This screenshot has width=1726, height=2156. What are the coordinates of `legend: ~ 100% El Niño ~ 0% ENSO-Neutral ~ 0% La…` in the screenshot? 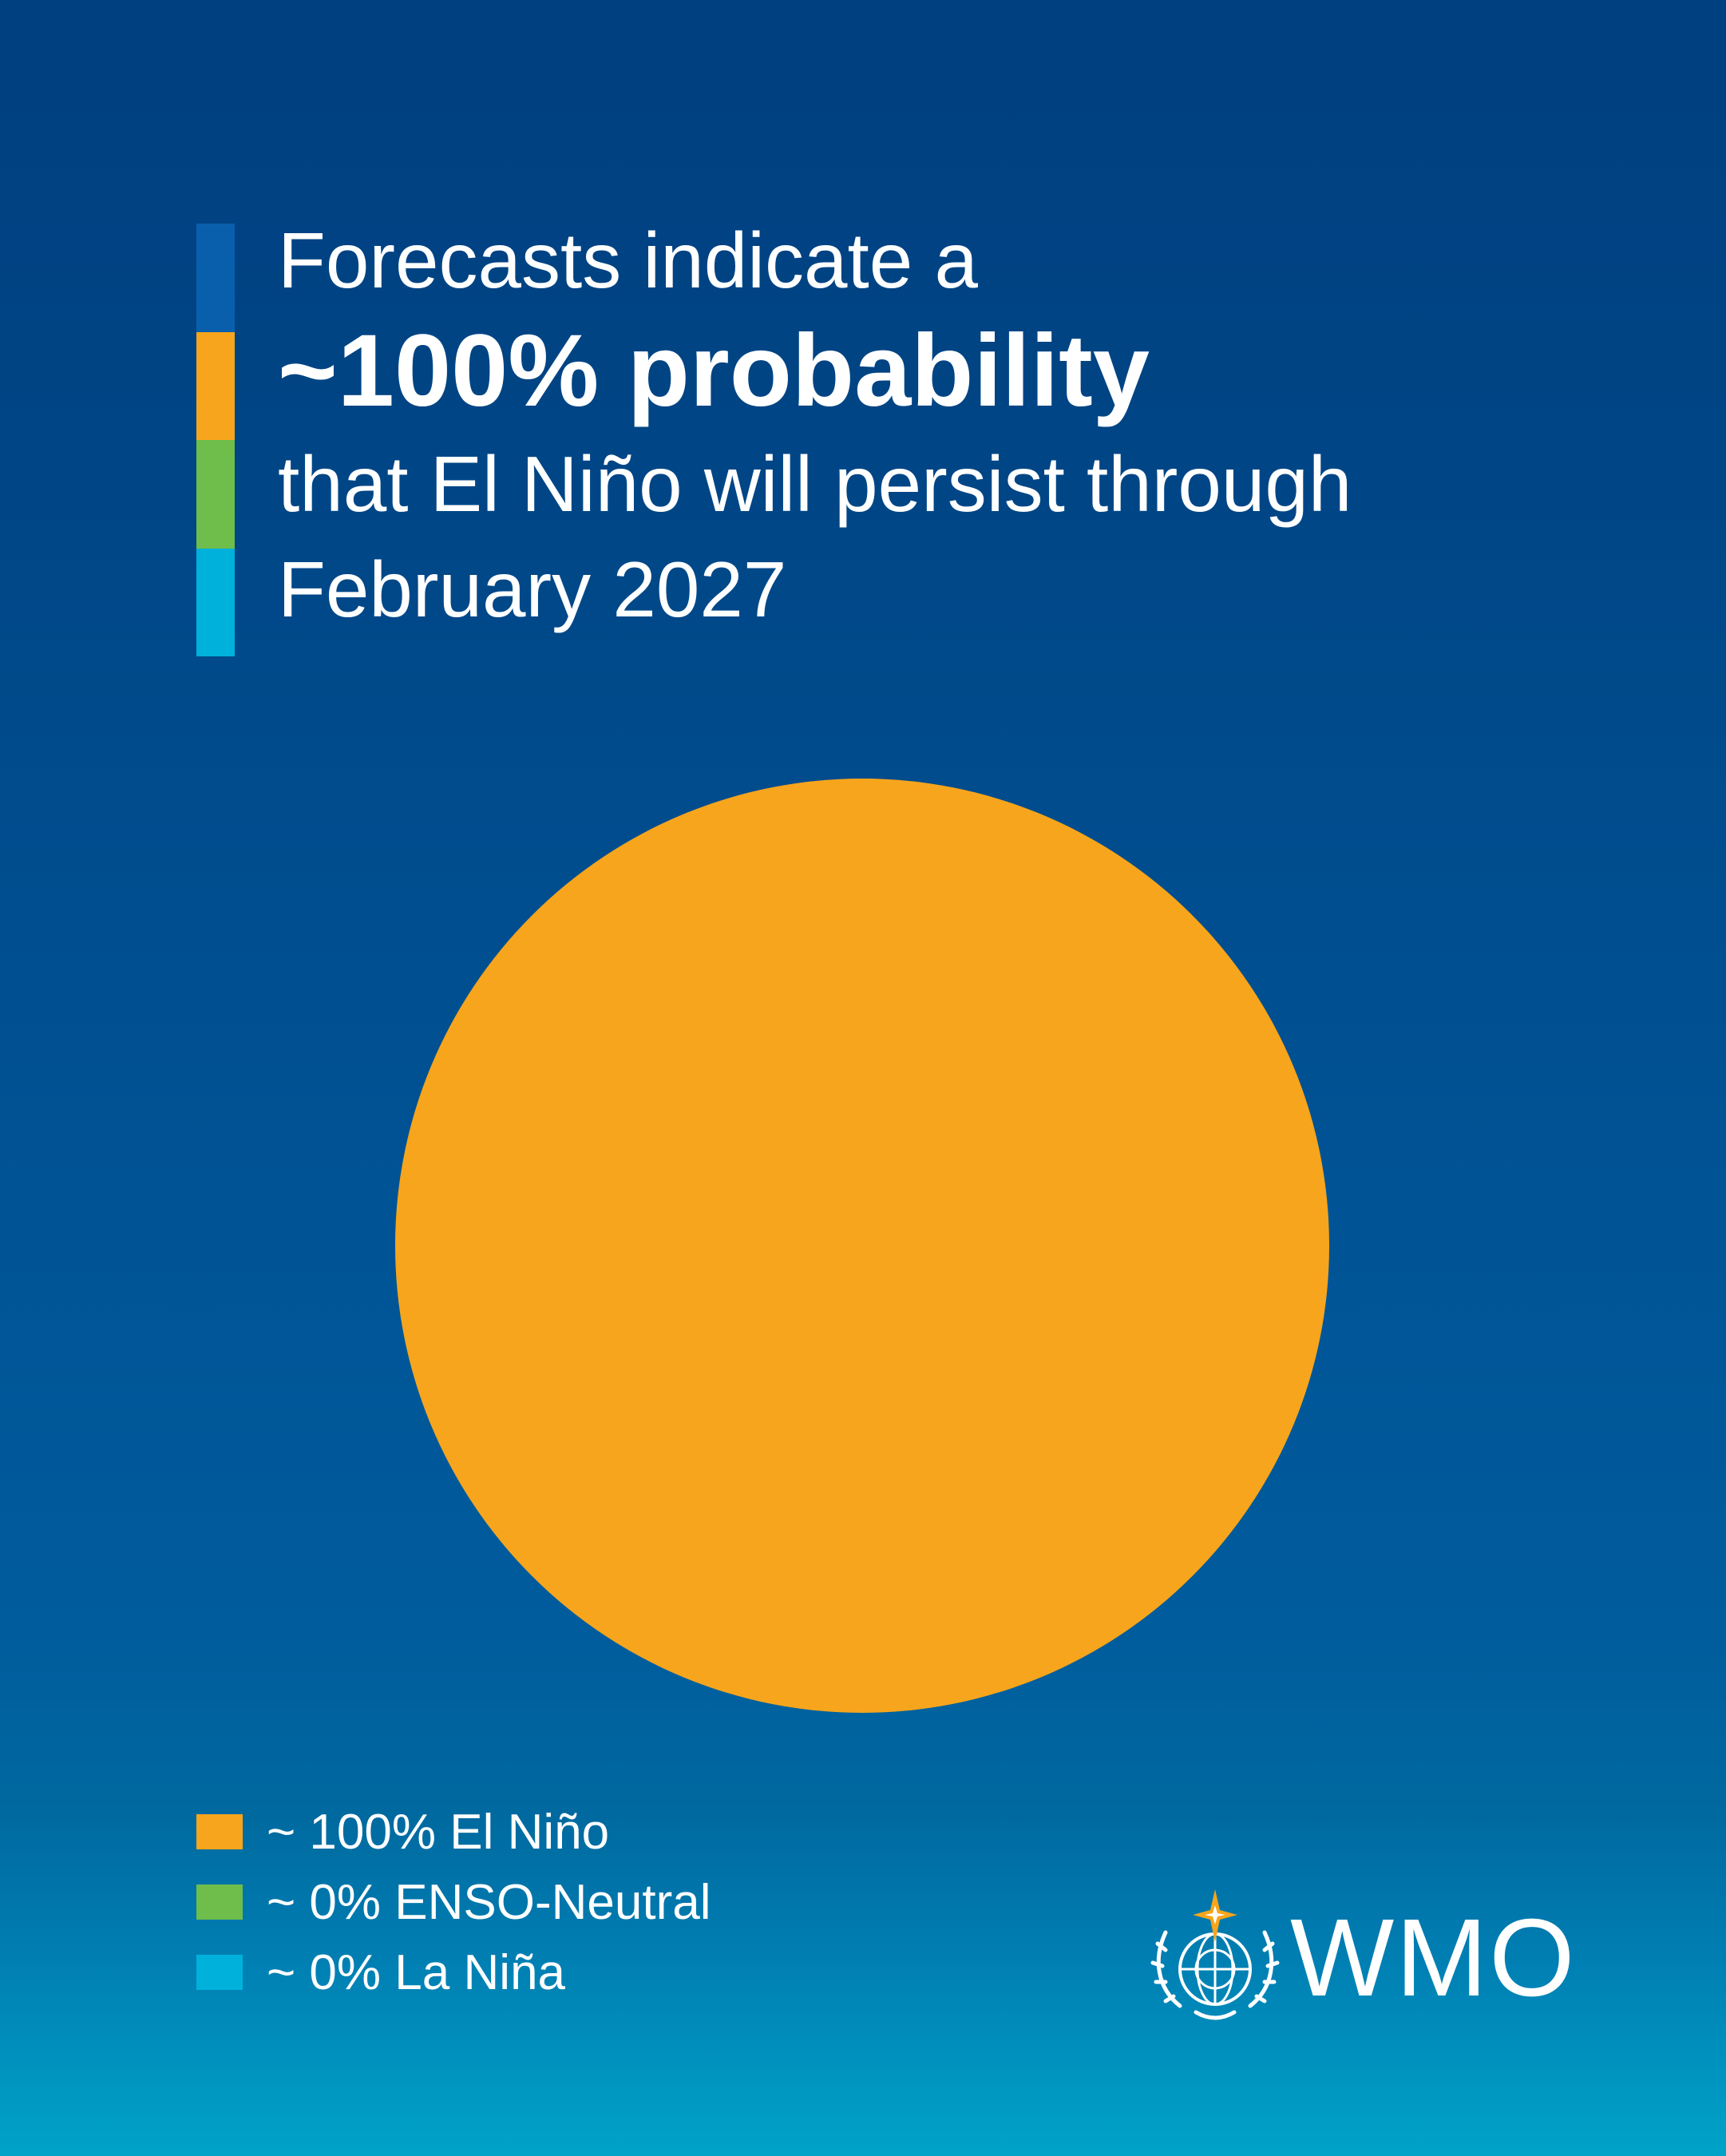 It's located at (454, 1902).